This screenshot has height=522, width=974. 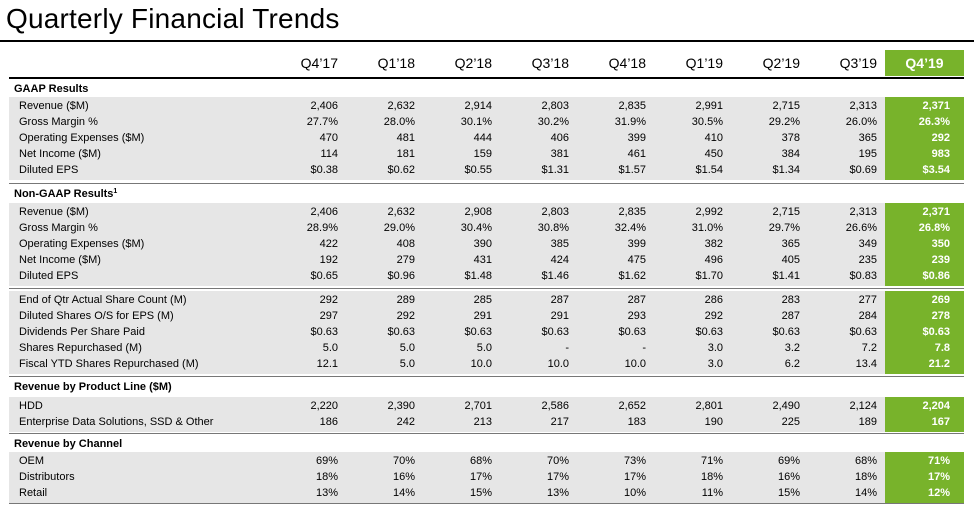 What do you see at coordinates (715, 348) in the screenshot?
I see `table-cell: 3.0` at bounding box center [715, 348].